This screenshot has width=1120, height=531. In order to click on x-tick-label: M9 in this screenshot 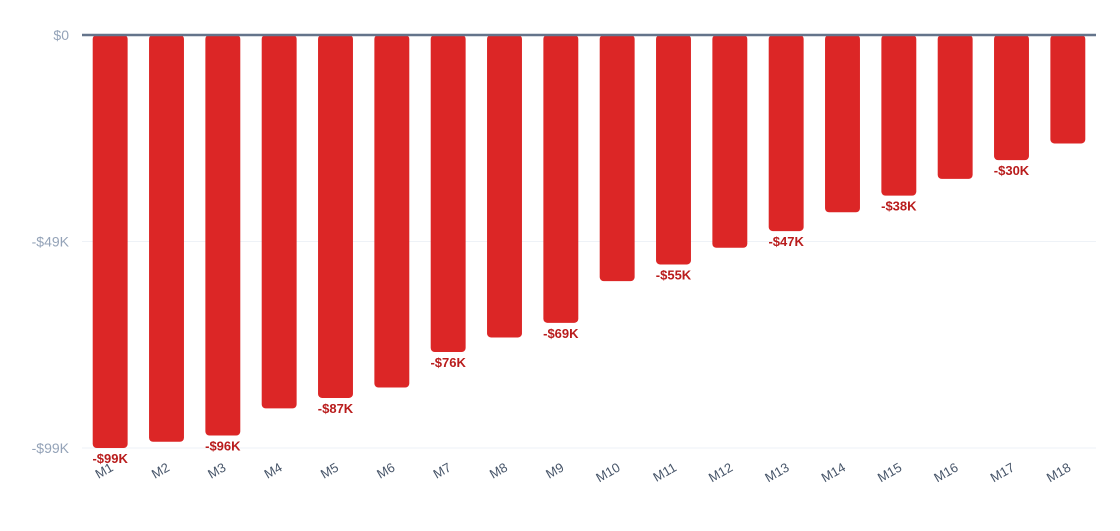, I will do `click(554, 471)`.